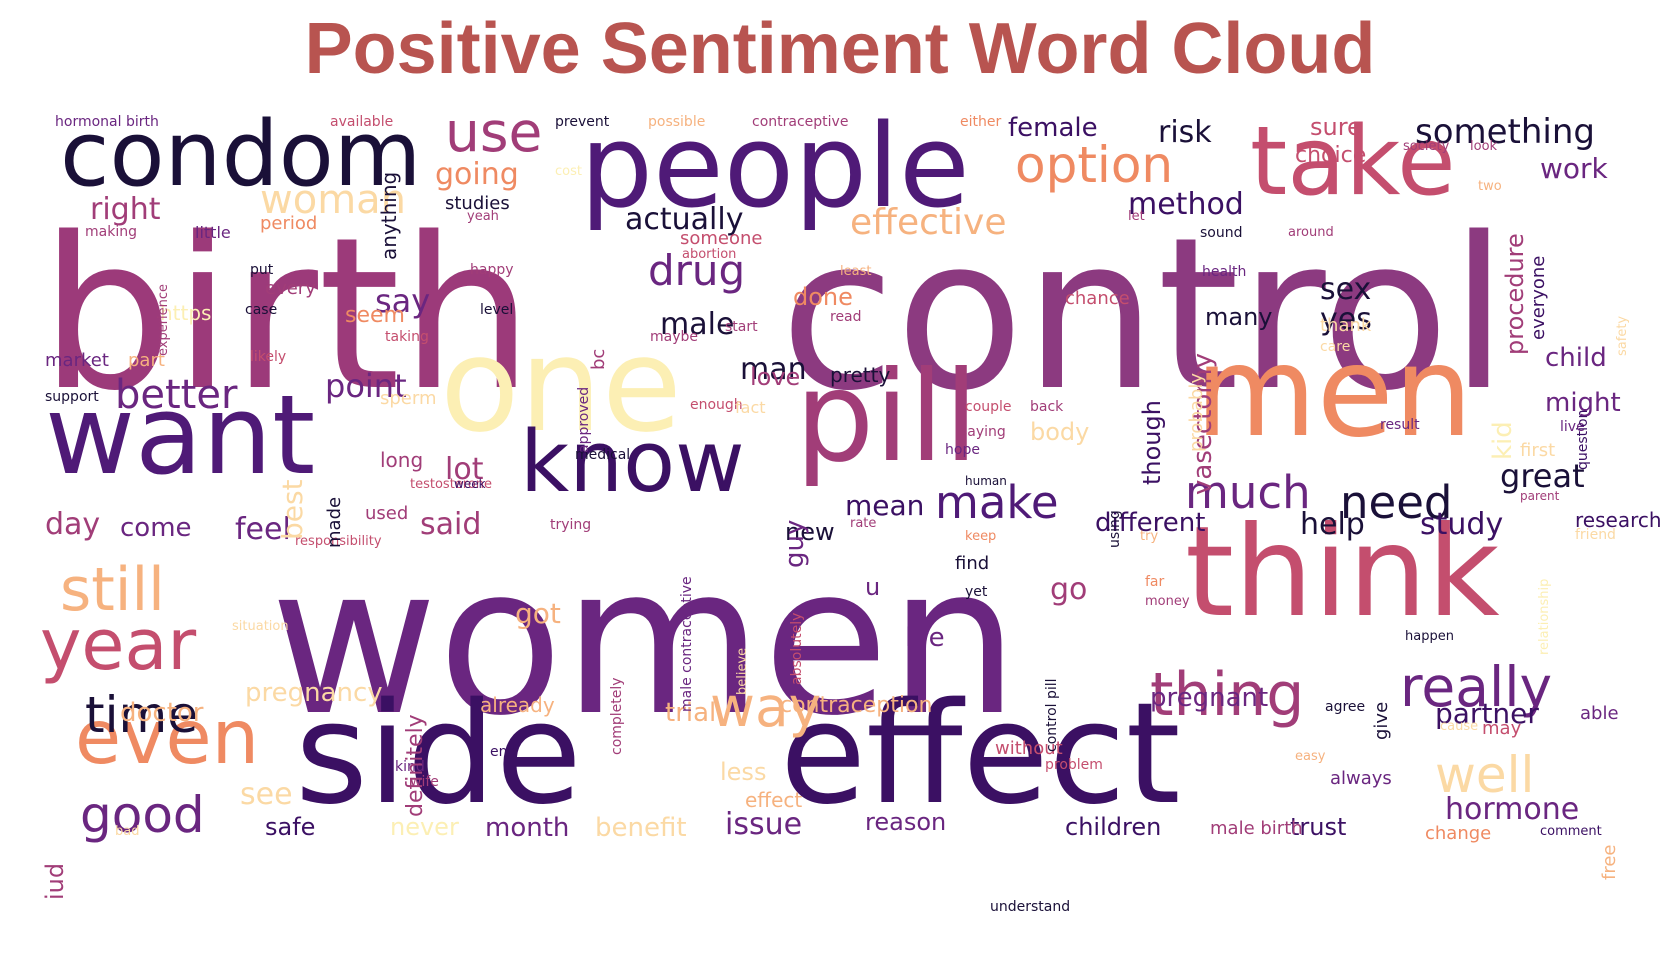  What do you see at coordinates (1583, 403) in the screenshot?
I see `cloud-word-might: might` at bounding box center [1583, 403].